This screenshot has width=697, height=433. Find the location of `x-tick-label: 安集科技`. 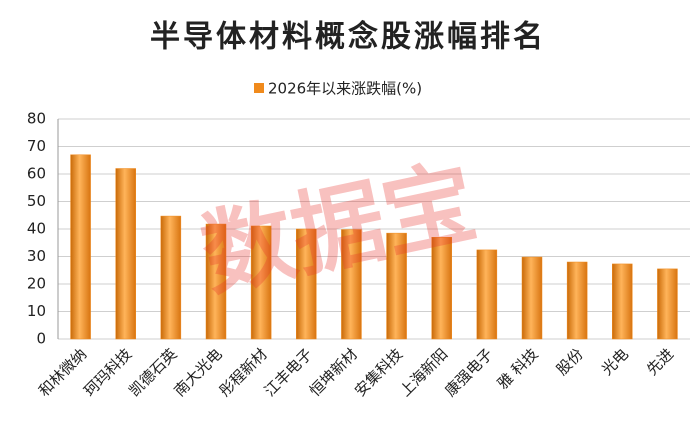

x-tick-label: 安集科技 is located at coordinates (378, 372).